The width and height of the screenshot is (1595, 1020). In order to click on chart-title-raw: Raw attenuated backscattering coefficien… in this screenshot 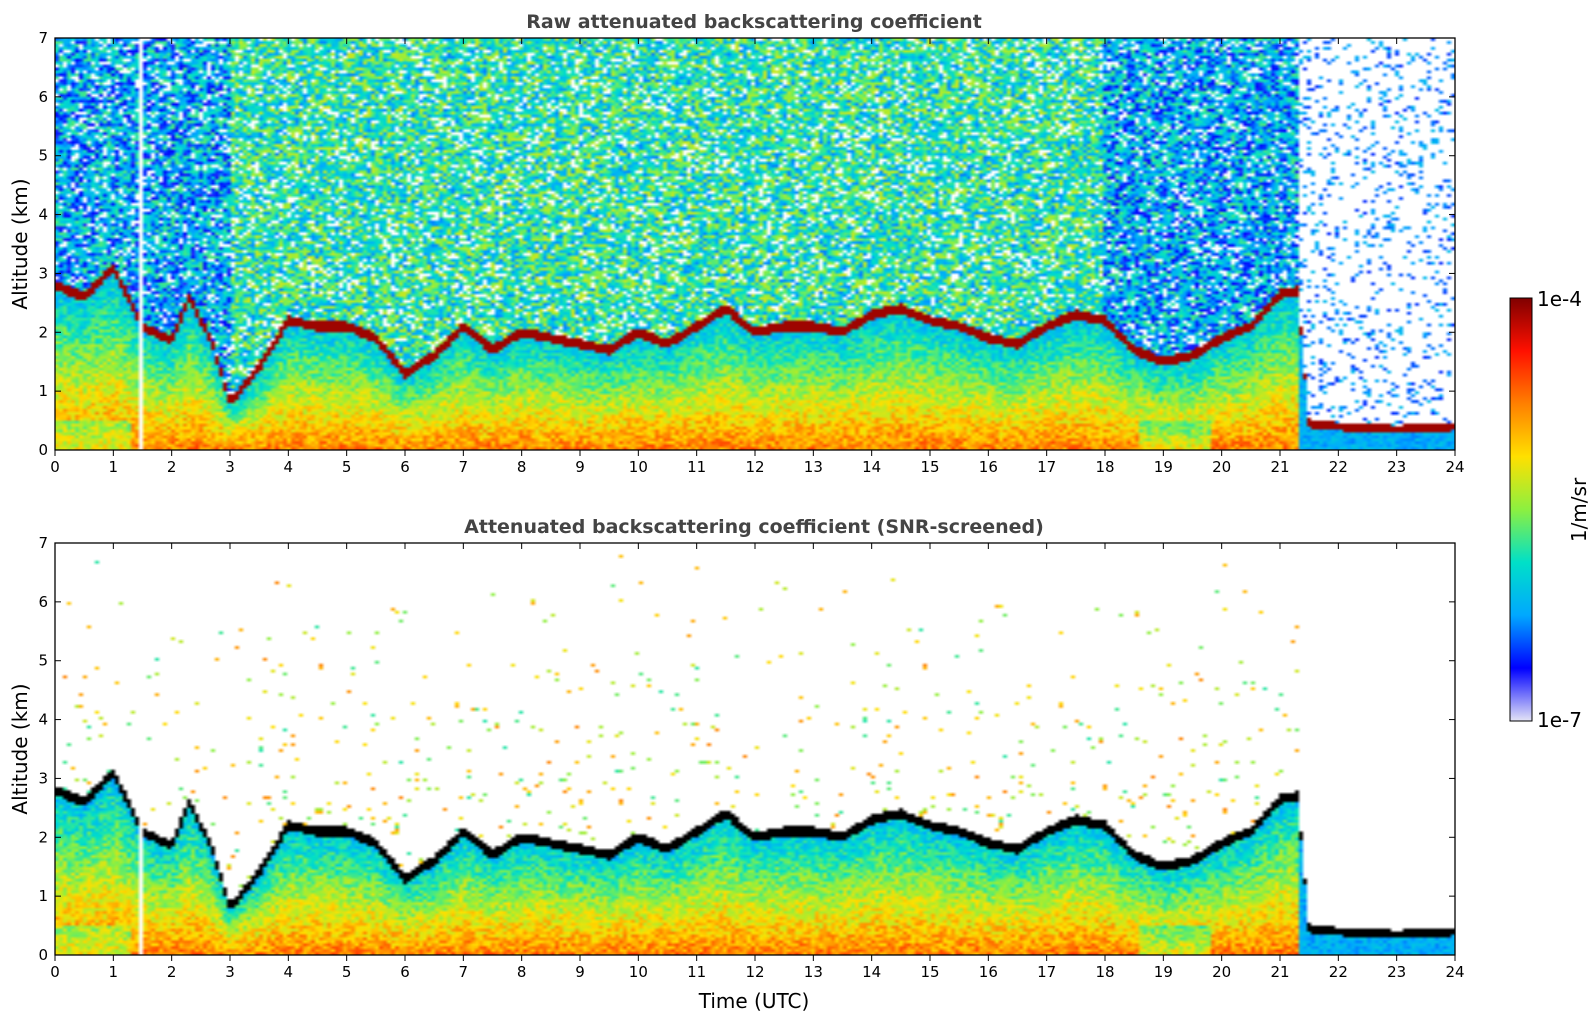, I will do `click(754, 22)`.